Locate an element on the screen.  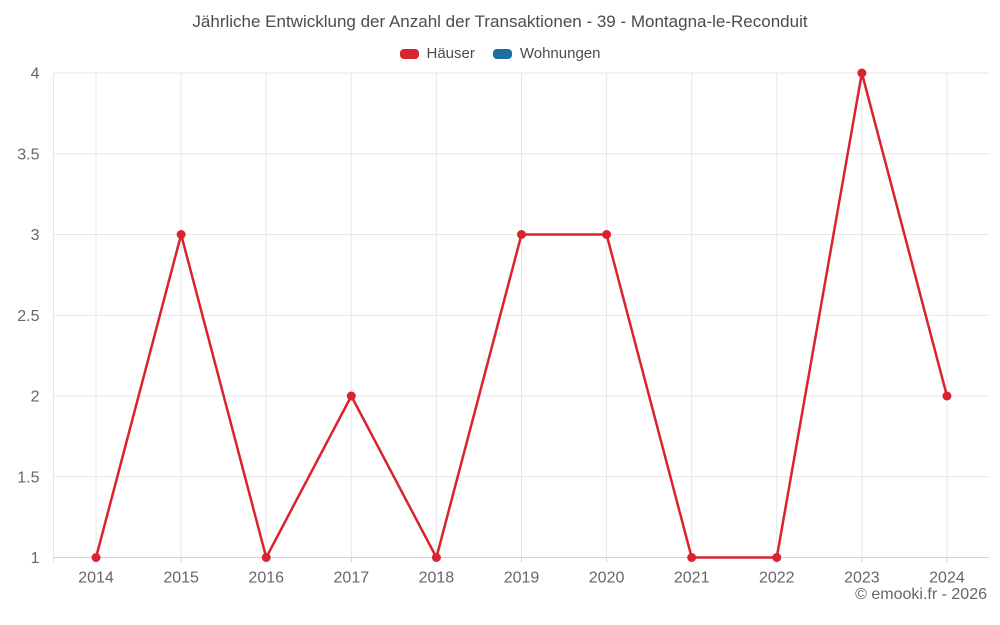
data-point-2023 is located at coordinates (862, 73).